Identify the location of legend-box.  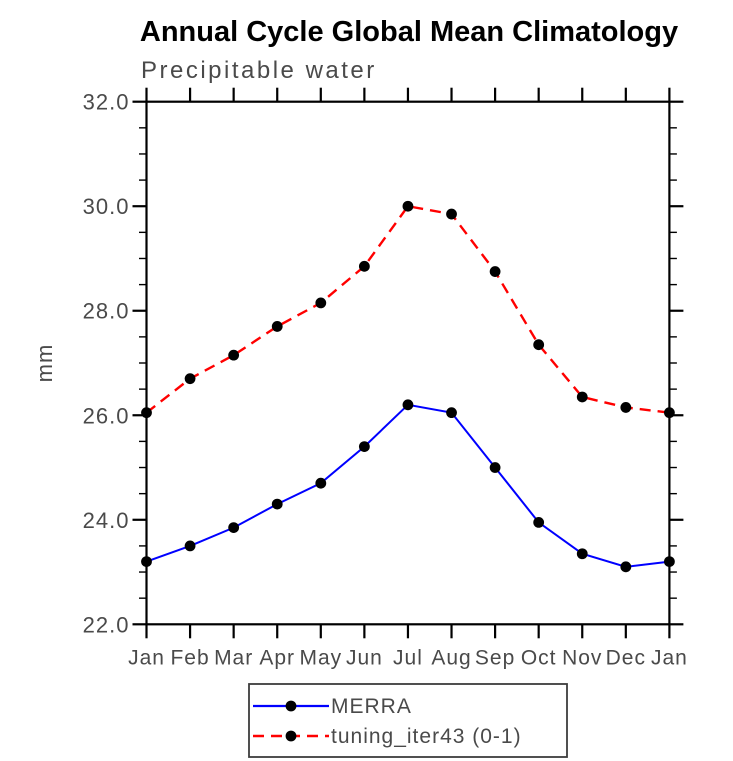
(408, 720).